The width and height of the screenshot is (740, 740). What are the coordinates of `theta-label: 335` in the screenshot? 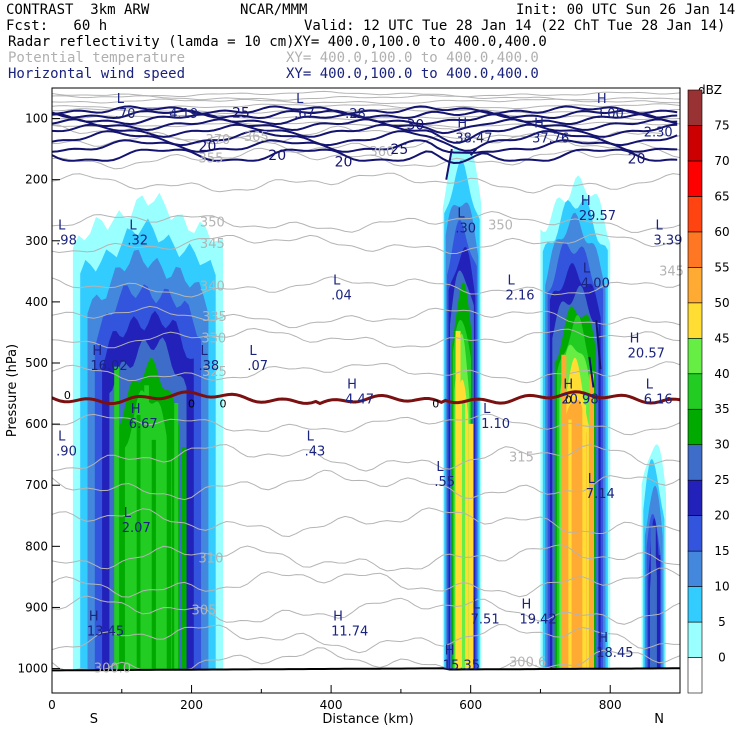 It's located at (214, 317).